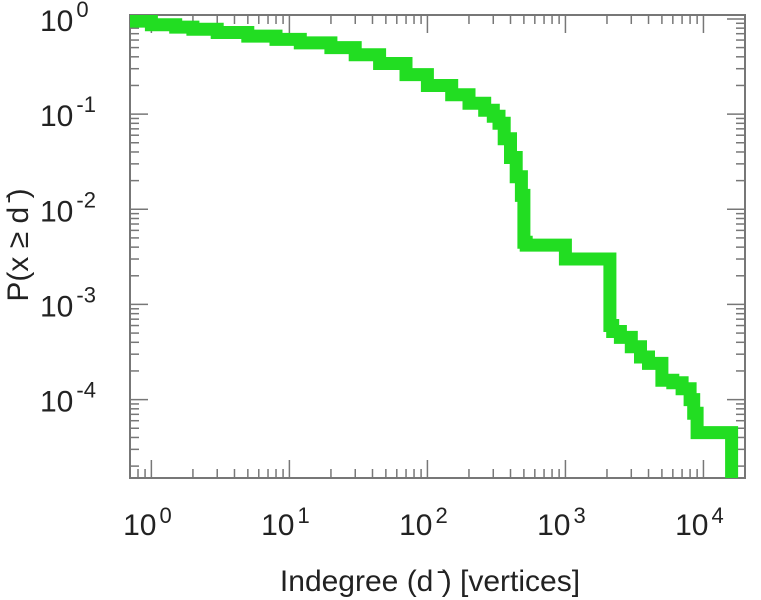  Describe the element at coordinates (86, 390) in the screenshot. I see `y-tick-exponent: -4` at that location.